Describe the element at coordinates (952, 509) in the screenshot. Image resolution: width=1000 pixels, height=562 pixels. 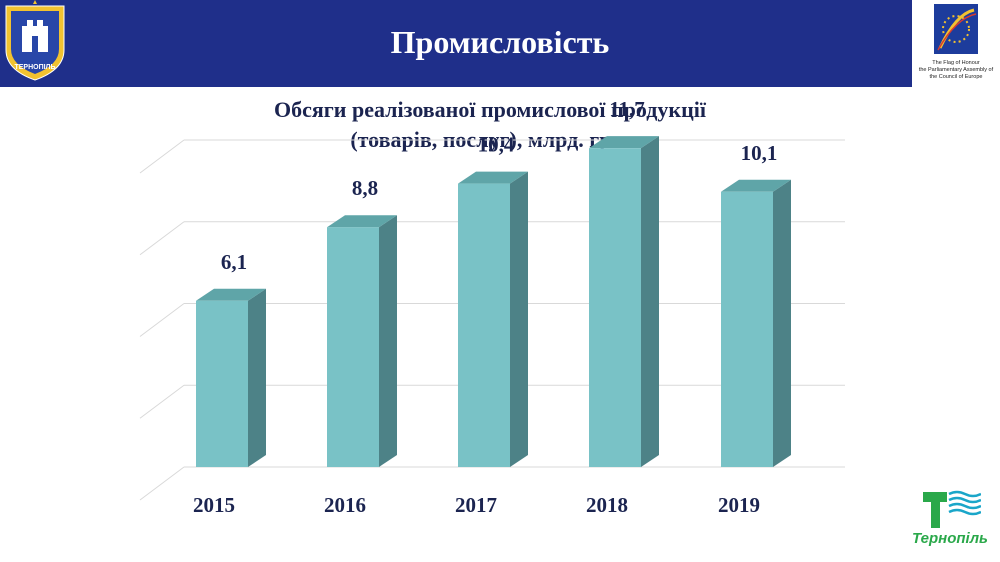
I see `ternopil-logo-icon` at that location.